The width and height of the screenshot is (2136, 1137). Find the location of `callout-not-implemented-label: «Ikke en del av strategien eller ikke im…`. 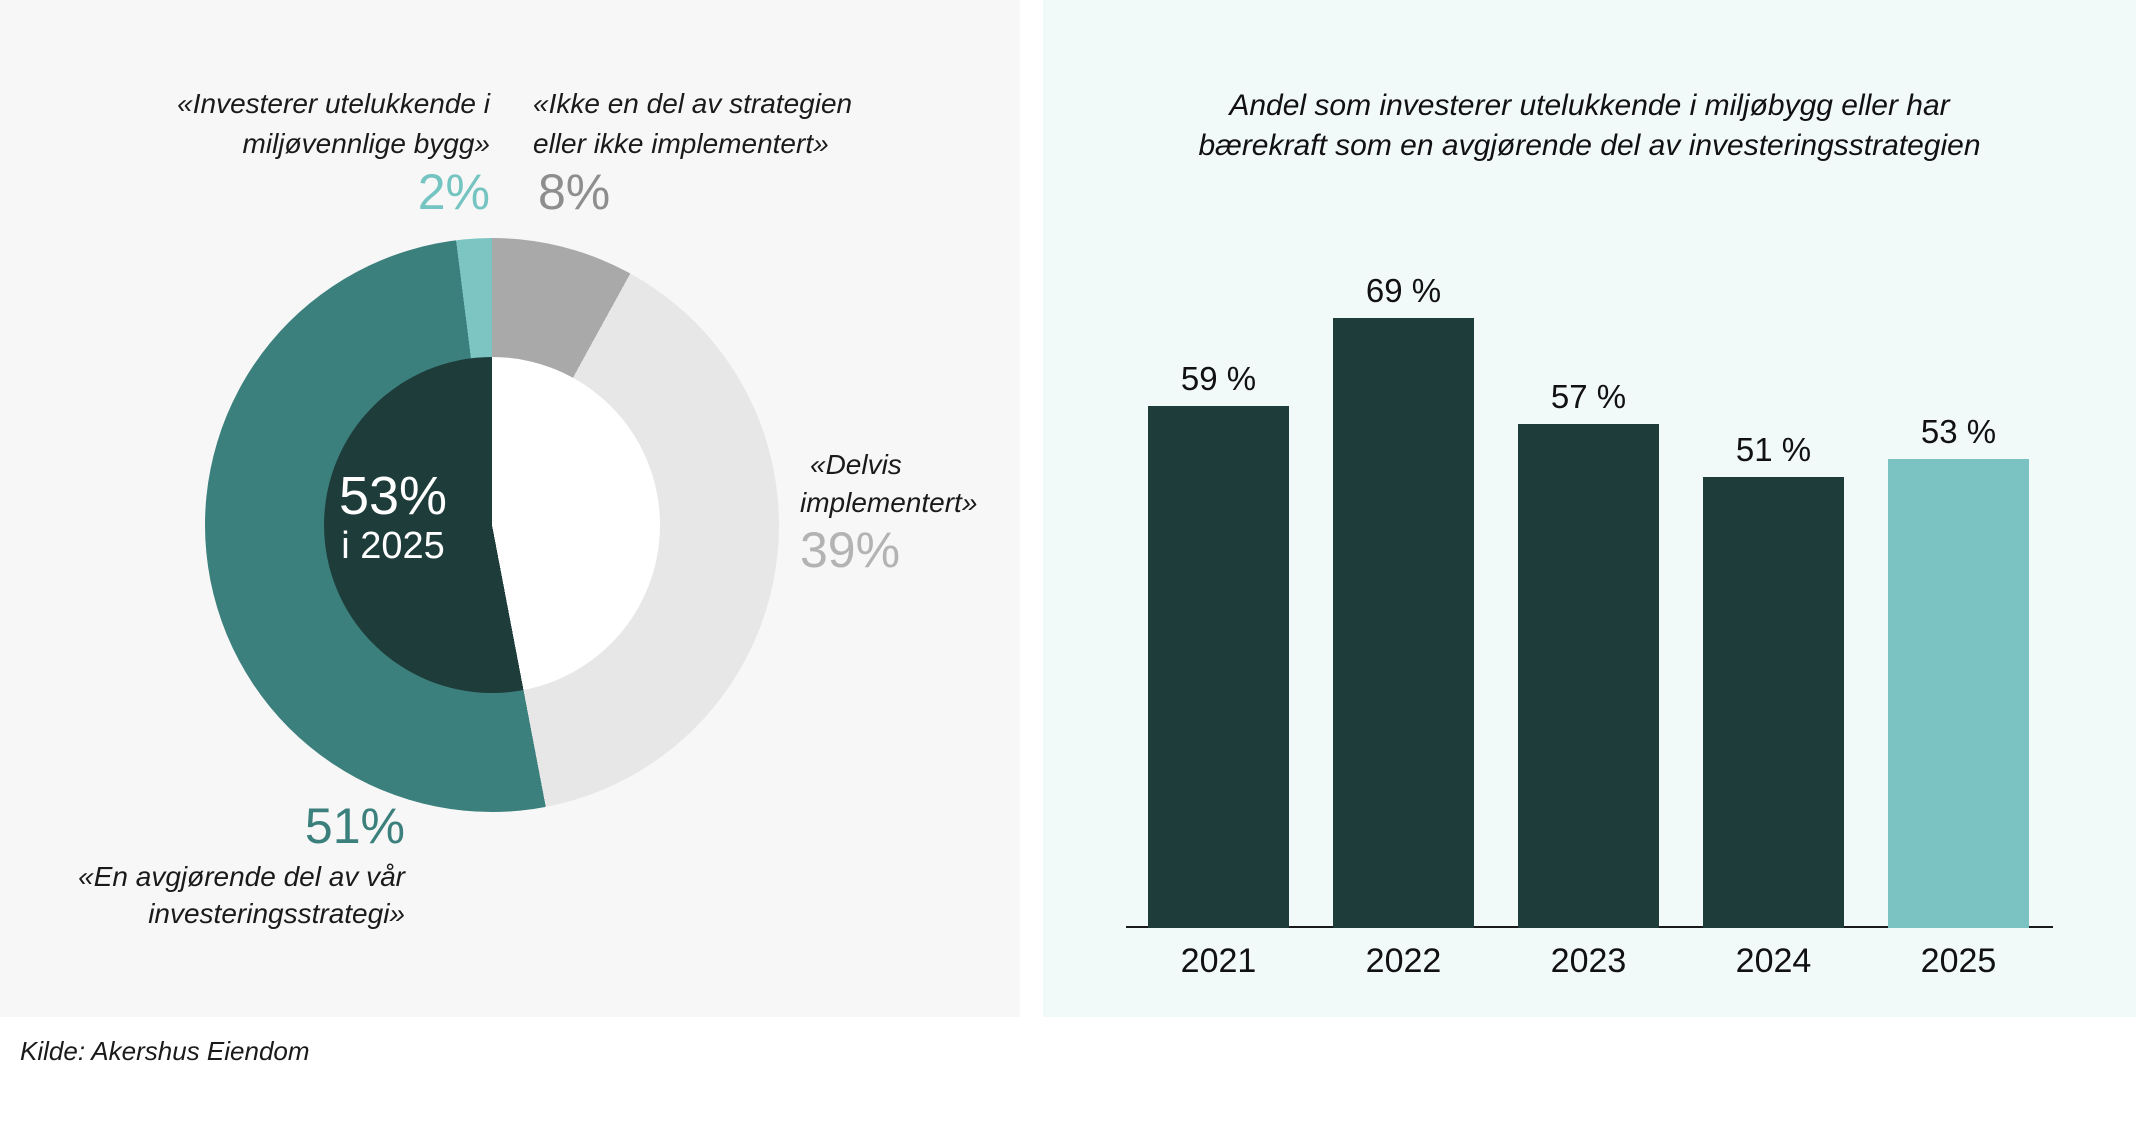

callout-not-implemented-label: «Ikke en del av strategien eller ikke im… is located at coordinates (743, 124).